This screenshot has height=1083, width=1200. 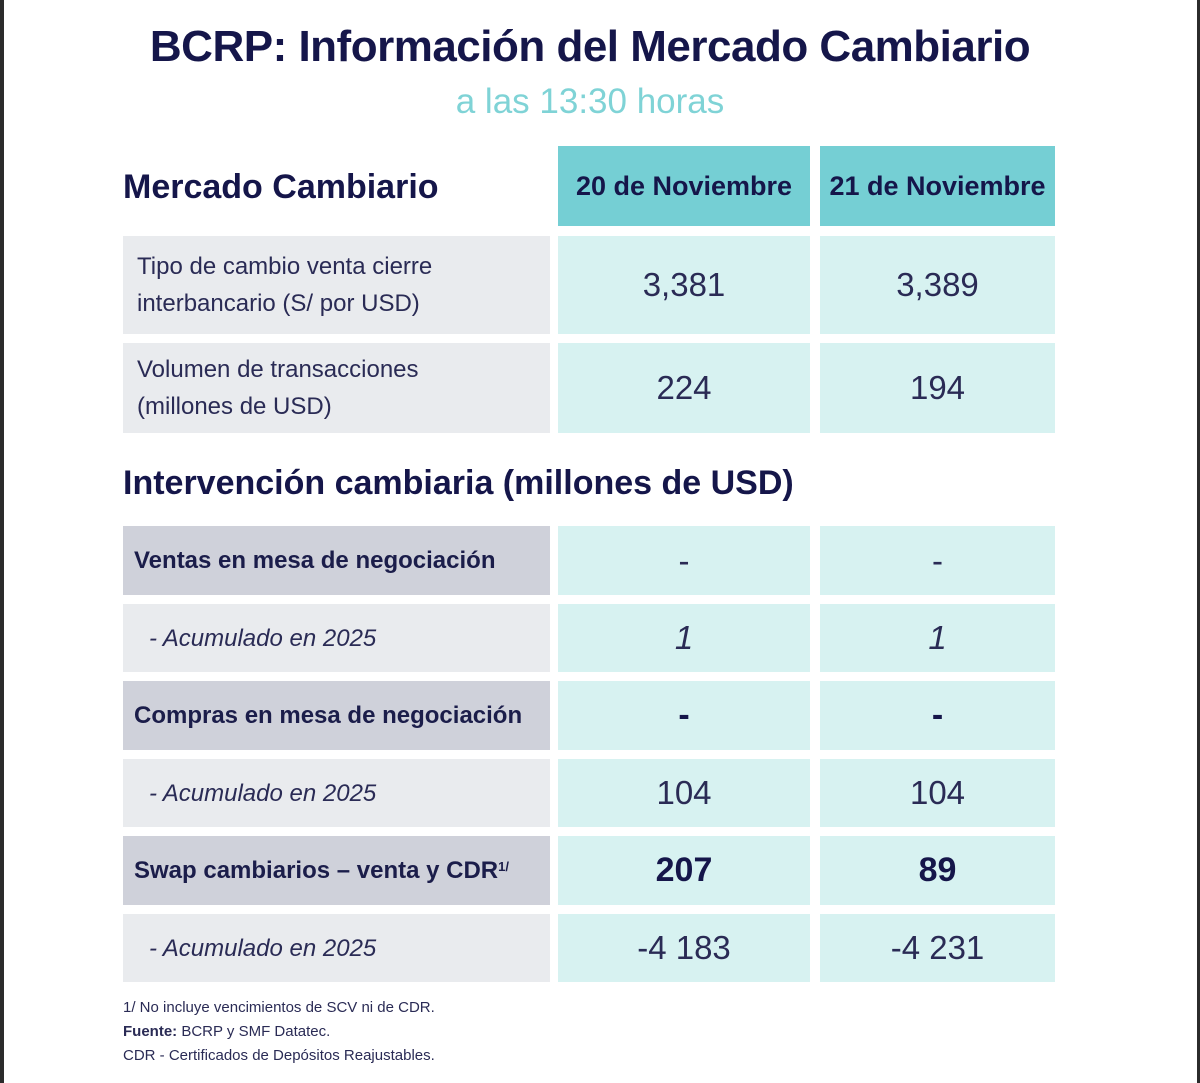 What do you see at coordinates (937, 186) in the screenshot?
I see `date-header-2: 21 de Noviembre` at bounding box center [937, 186].